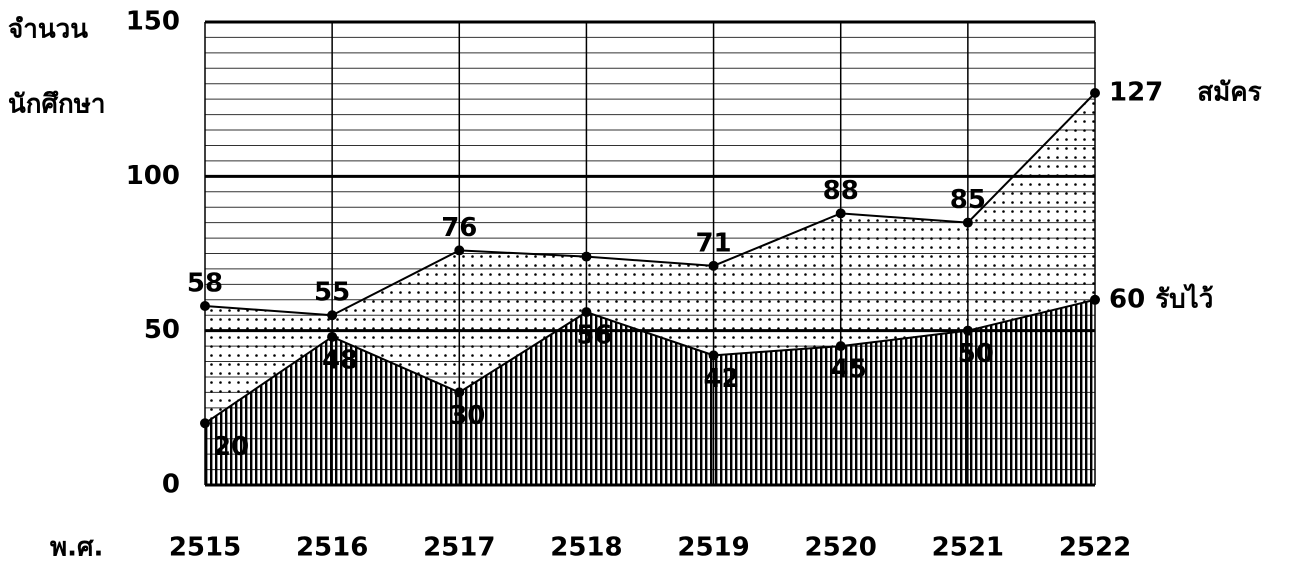 The image size is (1297, 565). What do you see at coordinates (332, 548) in the screenshot?
I see `x-tick-label: 2516` at bounding box center [332, 548].